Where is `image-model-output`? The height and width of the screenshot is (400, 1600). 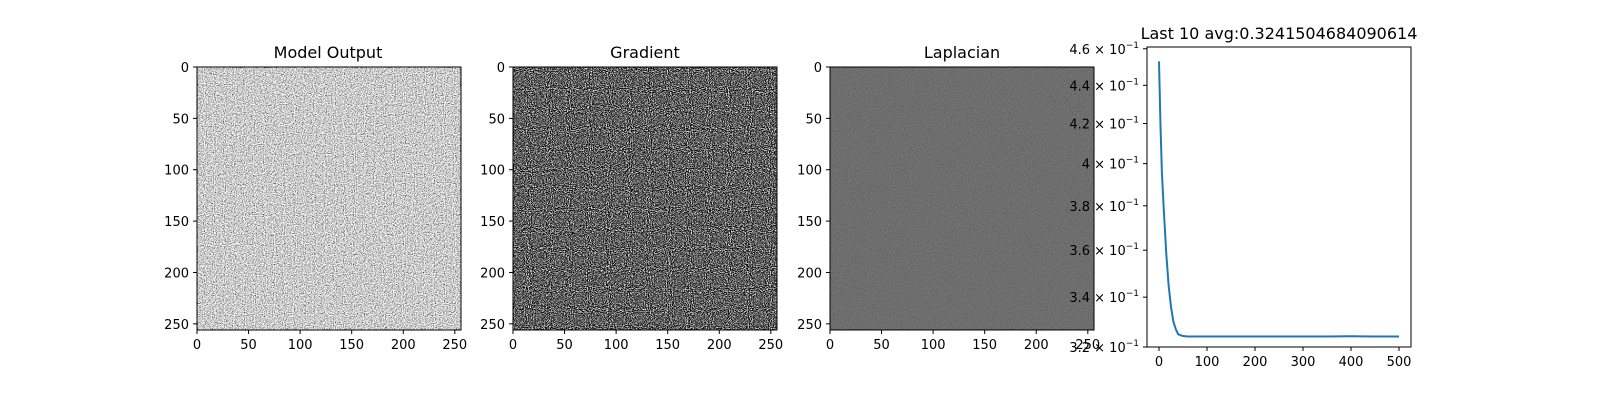 image-model-output is located at coordinates (329, 198).